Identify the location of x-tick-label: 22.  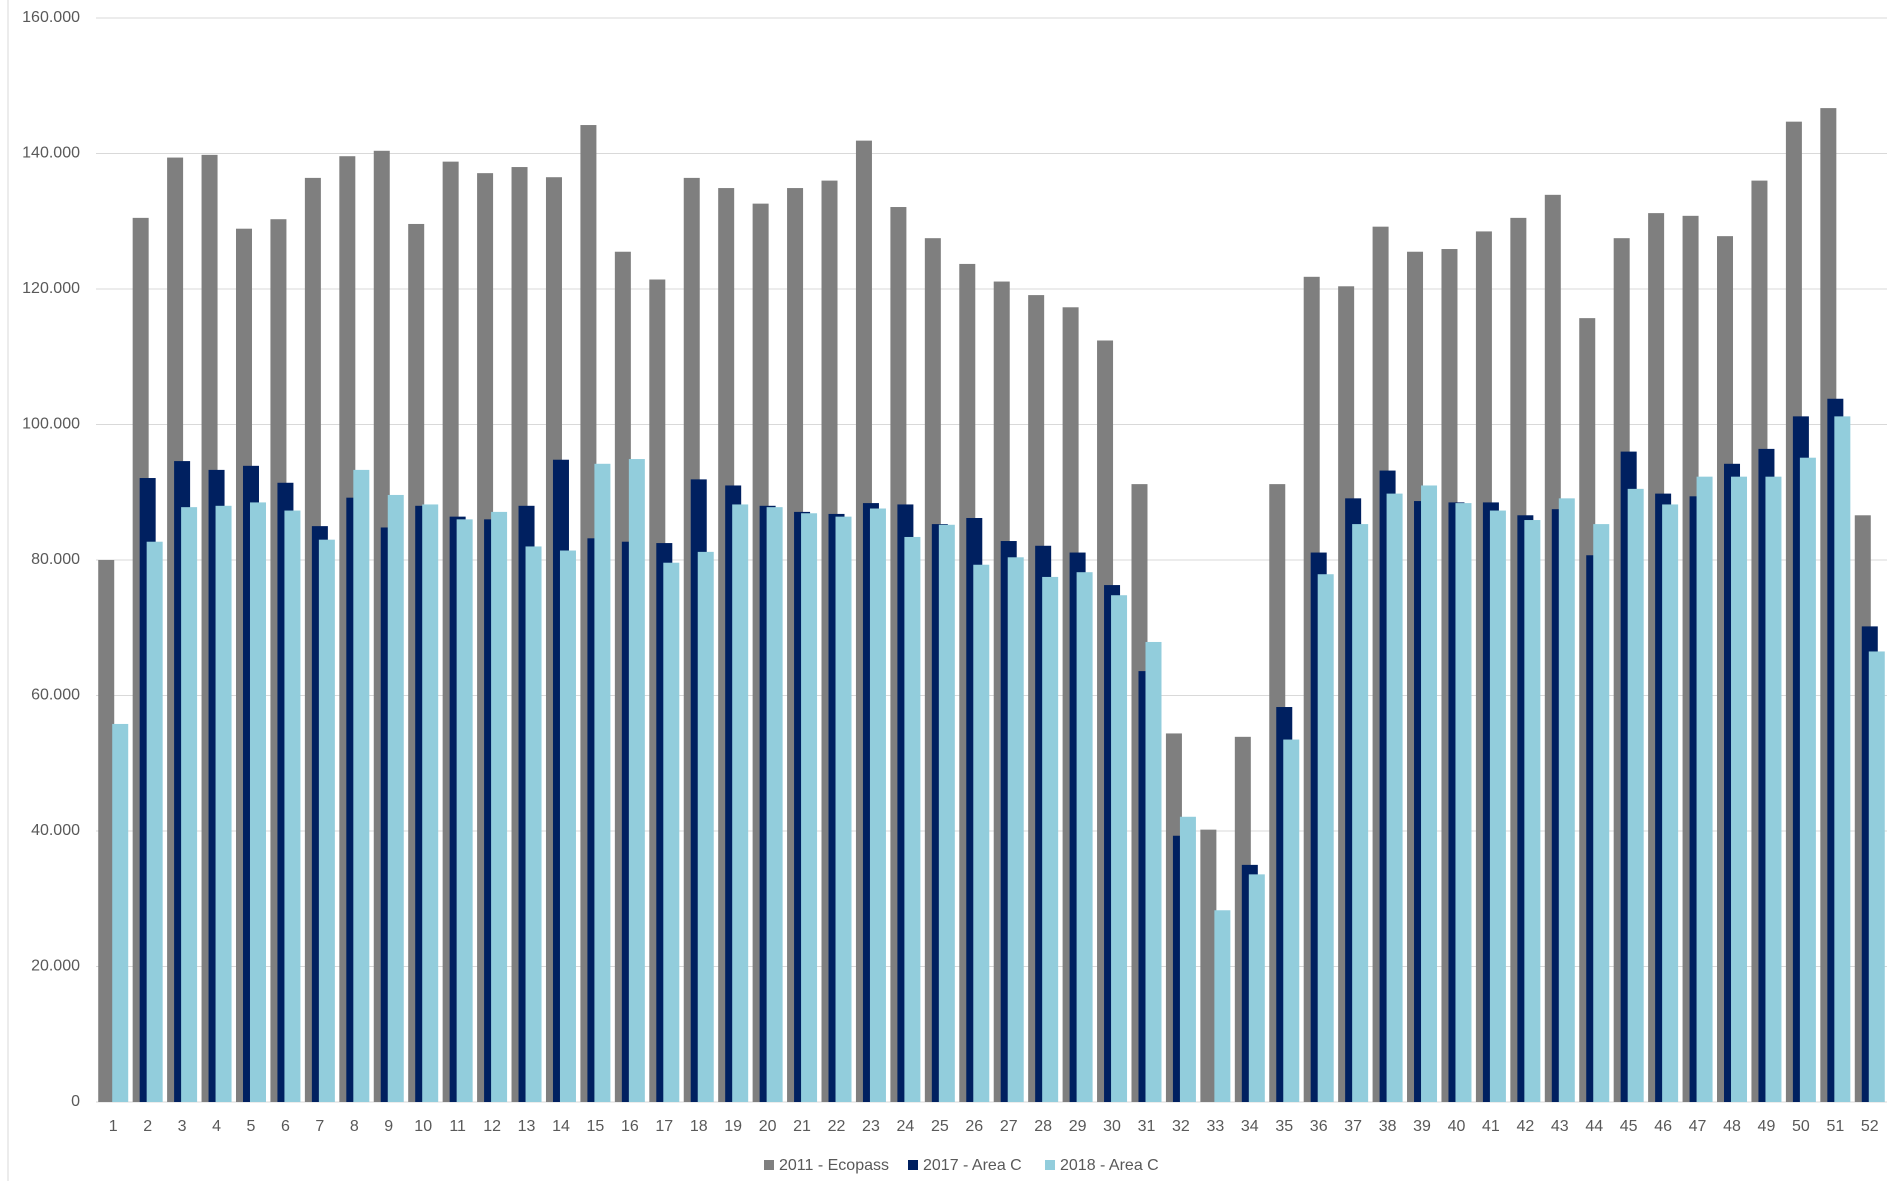
(837, 1126).